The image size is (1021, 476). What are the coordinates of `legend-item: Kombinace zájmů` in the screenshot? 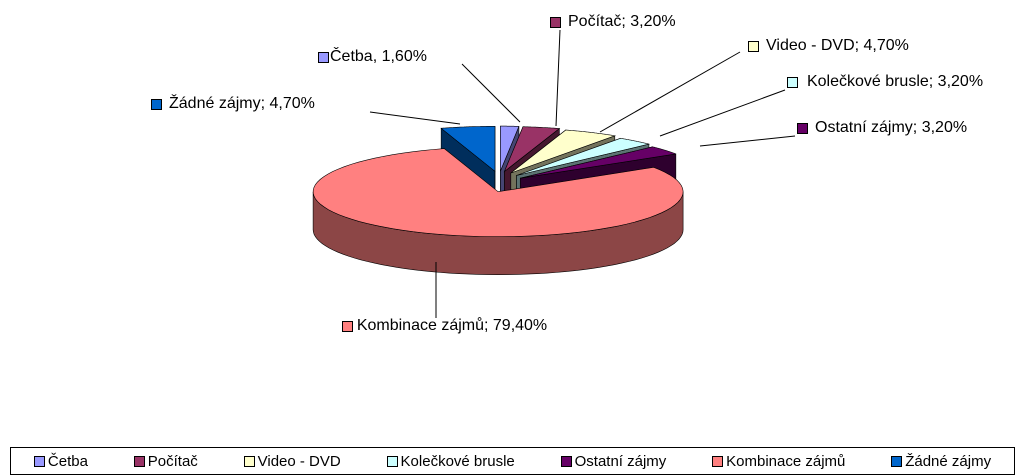 It's located at (778, 461).